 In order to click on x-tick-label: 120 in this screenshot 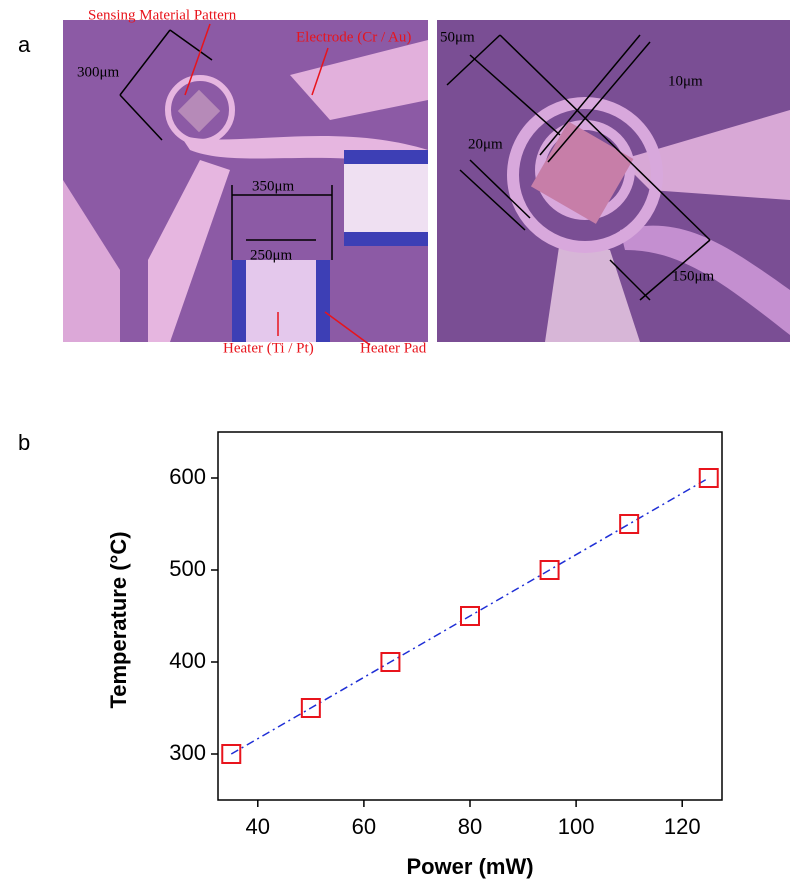, I will do `click(682, 826)`.